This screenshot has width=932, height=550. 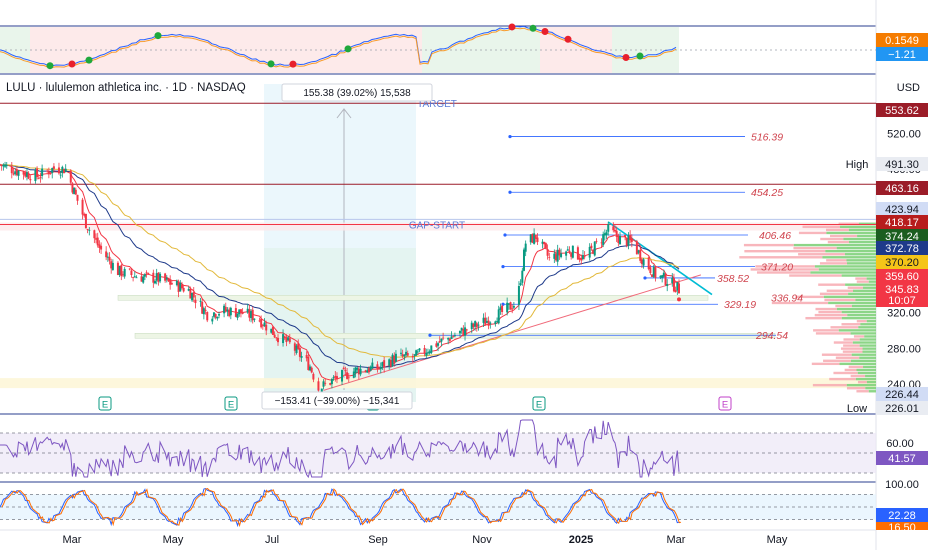 I want to click on price-label: 370.20, so click(x=902, y=263).